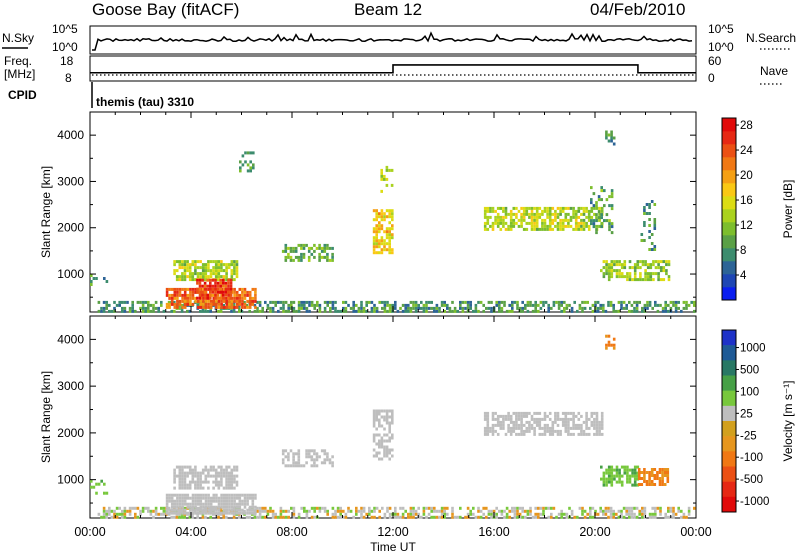  What do you see at coordinates (751, 480) in the screenshot?
I see `colorbar-tick-label: -500` at bounding box center [751, 480].